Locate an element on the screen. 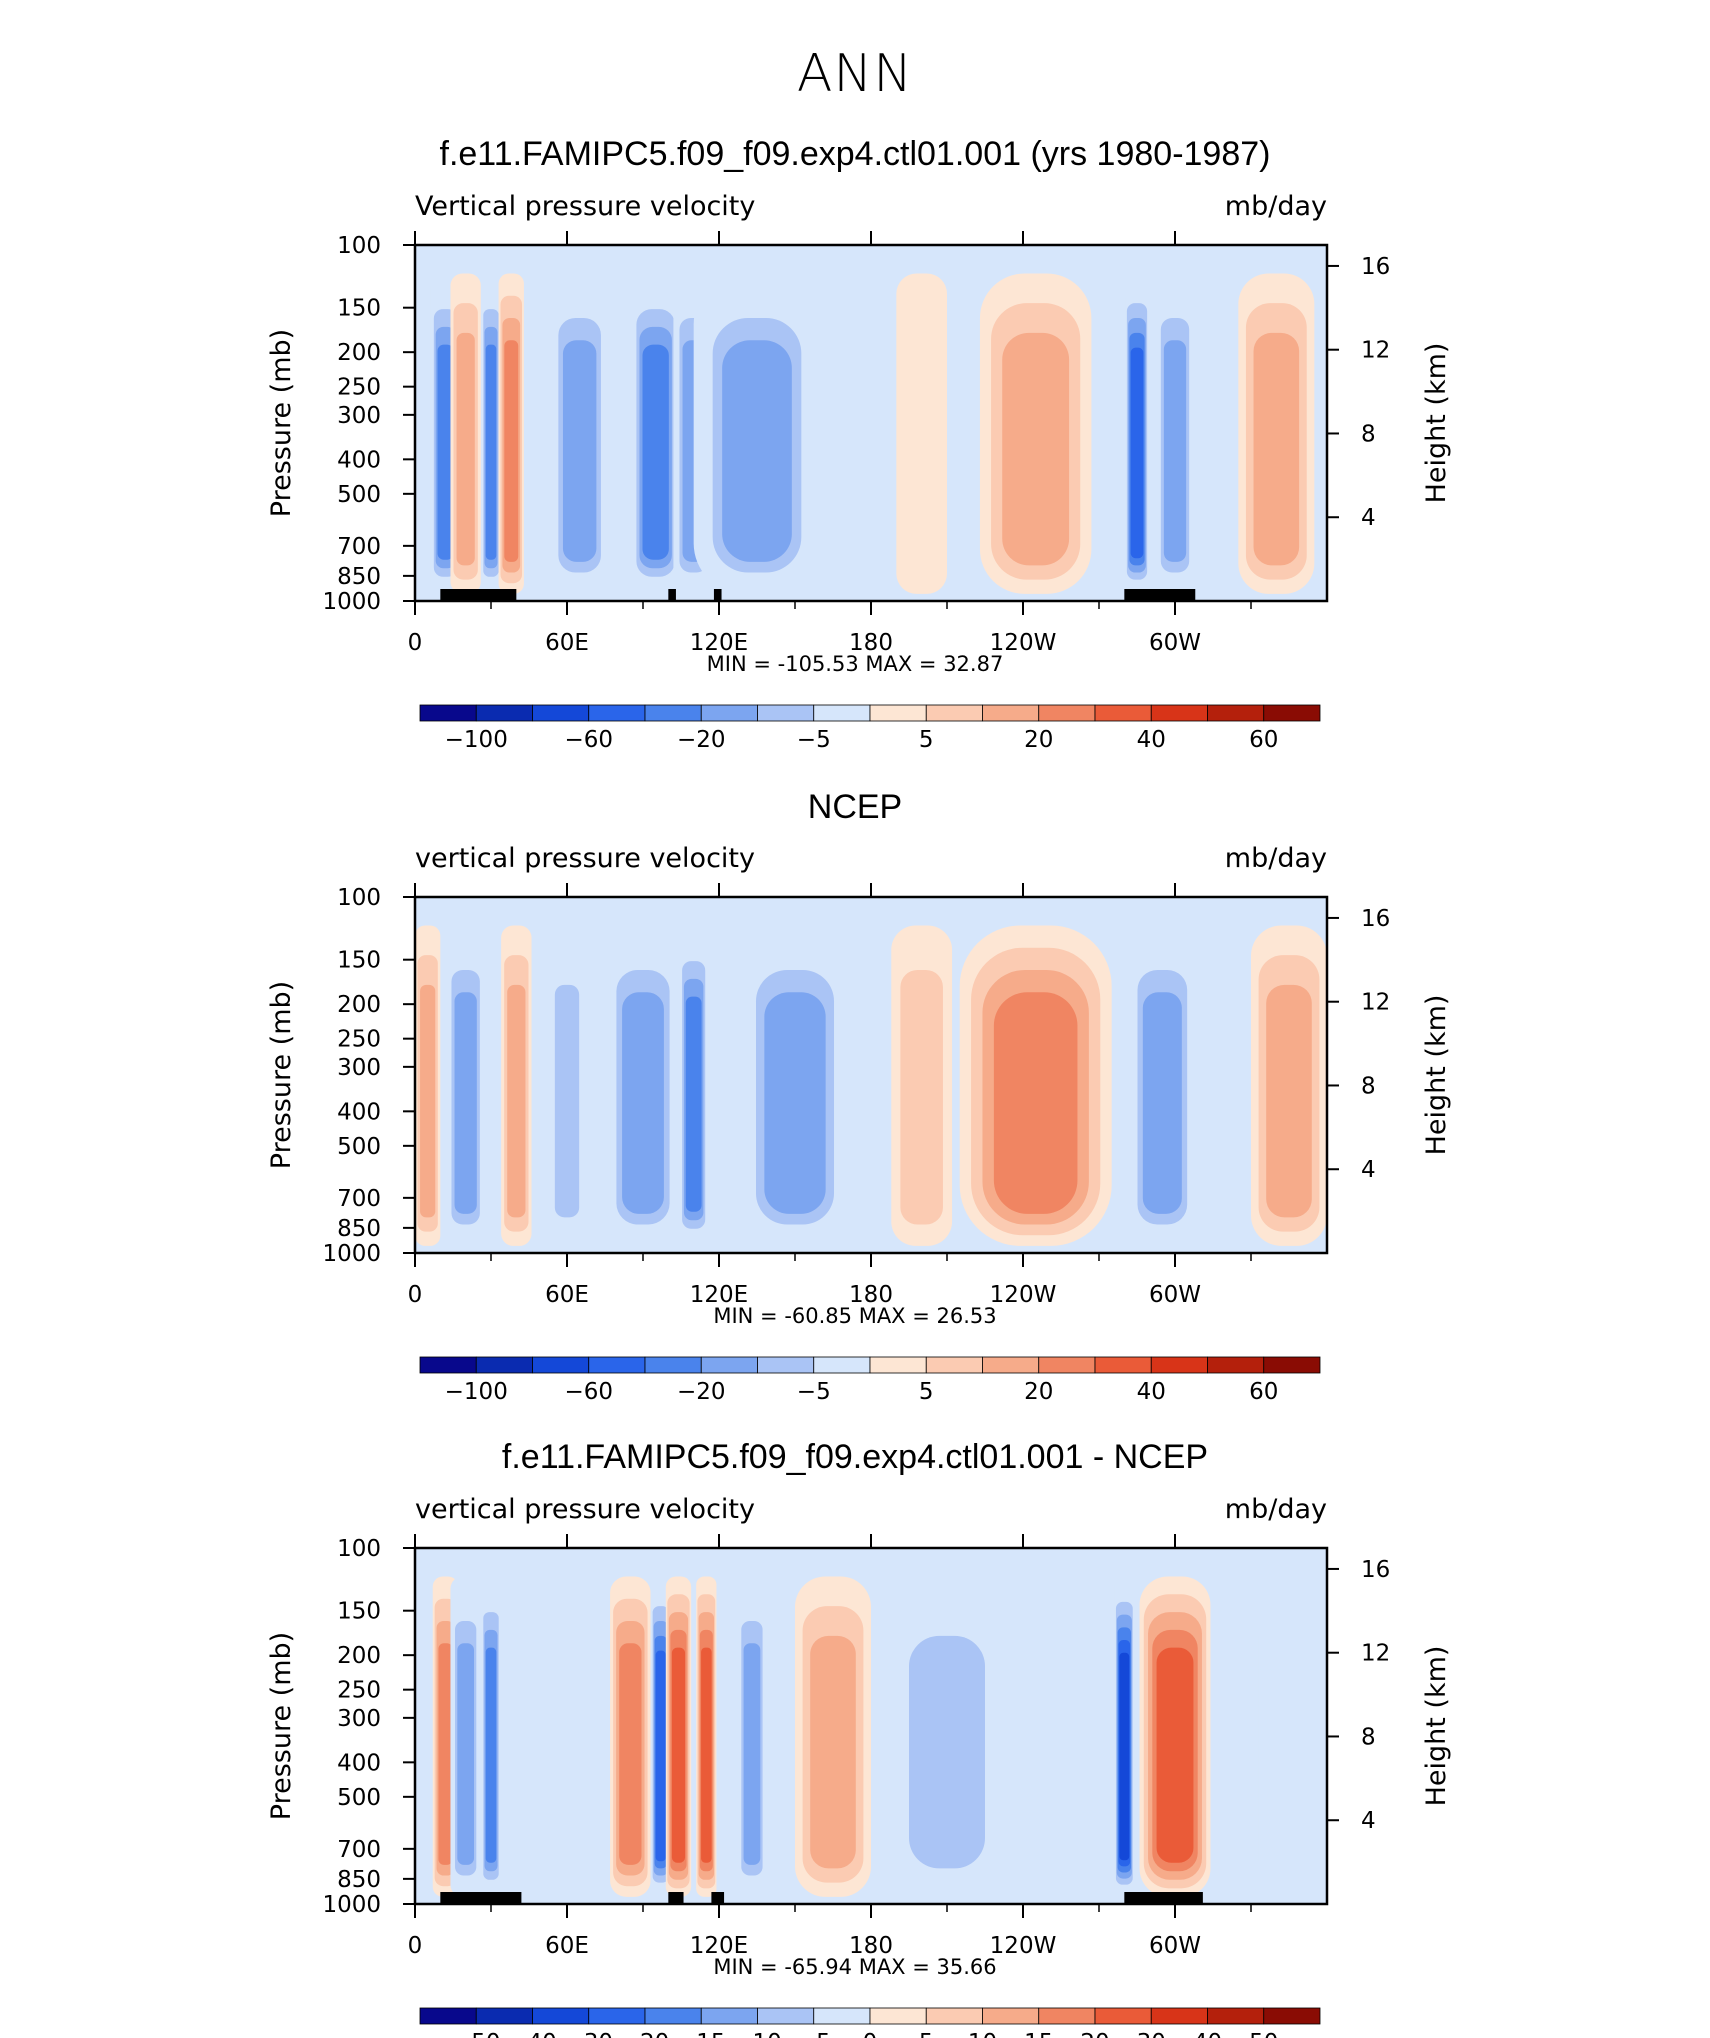  x-tick-label: 60E is located at coordinates (567, 1295).